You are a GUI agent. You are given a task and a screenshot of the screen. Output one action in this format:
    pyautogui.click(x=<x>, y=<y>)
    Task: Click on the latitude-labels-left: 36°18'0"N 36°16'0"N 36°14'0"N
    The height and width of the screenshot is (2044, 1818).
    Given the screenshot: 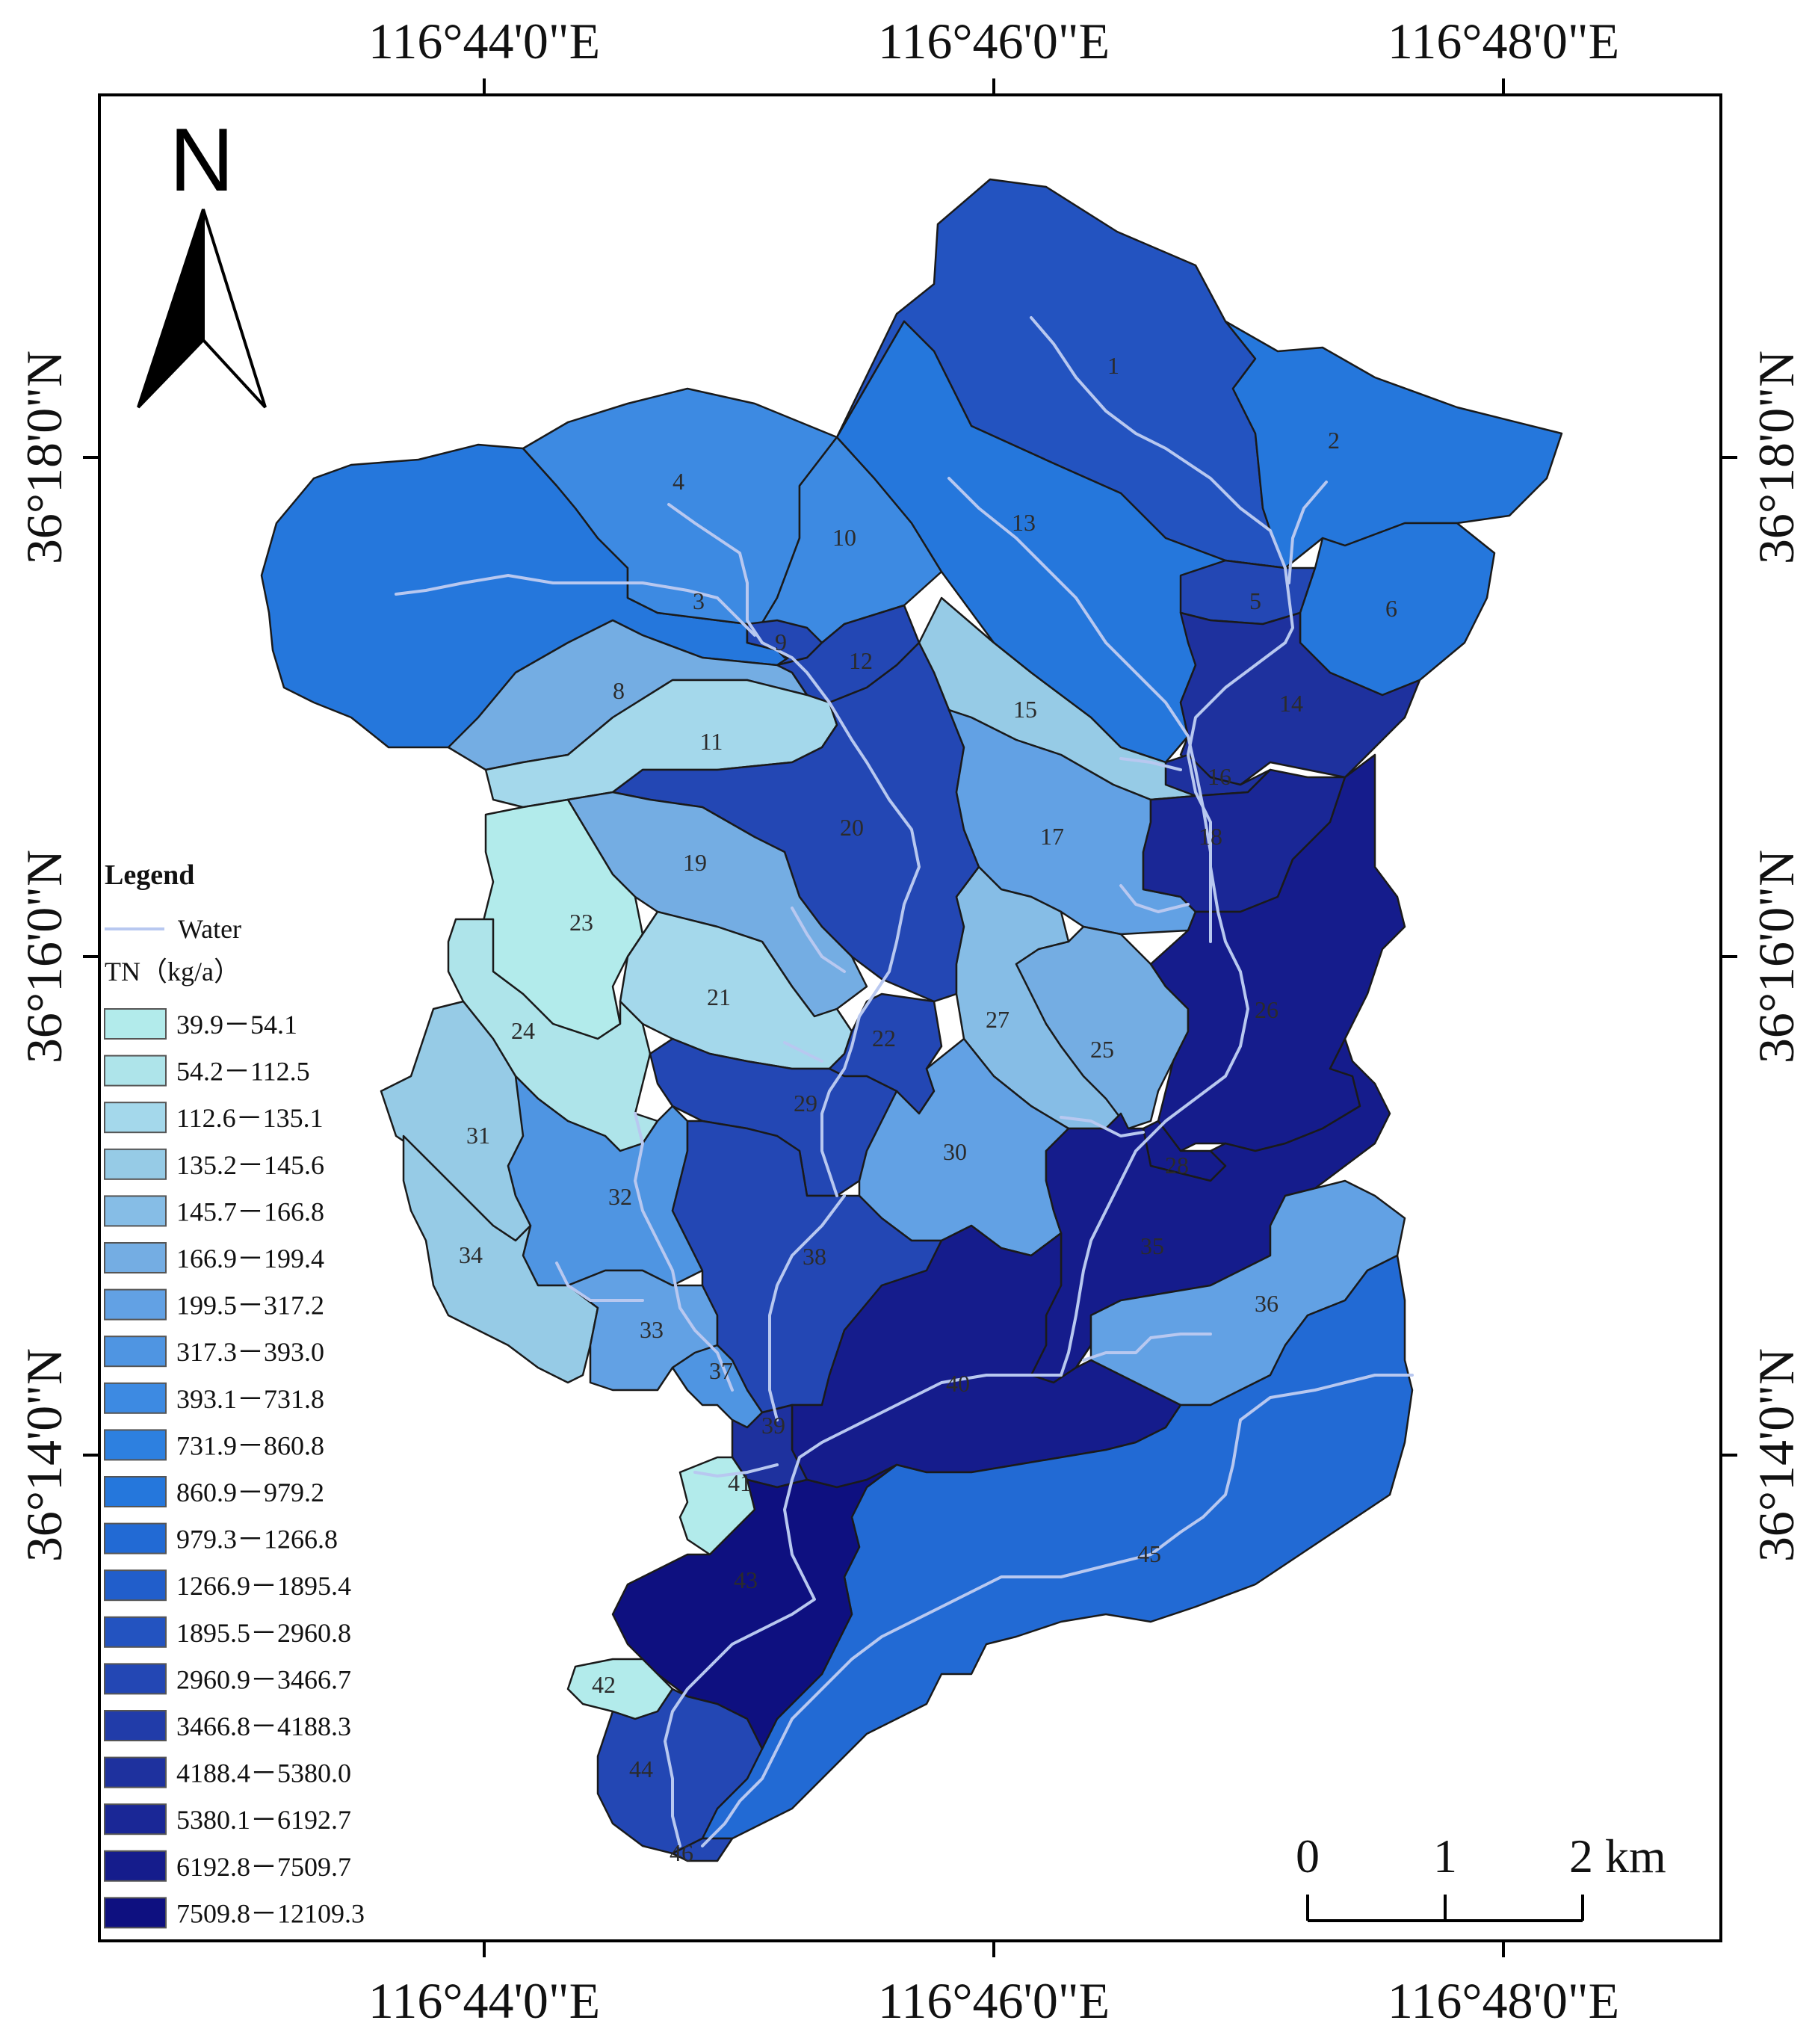 What is the action you would take?
    pyautogui.click(x=44, y=956)
    